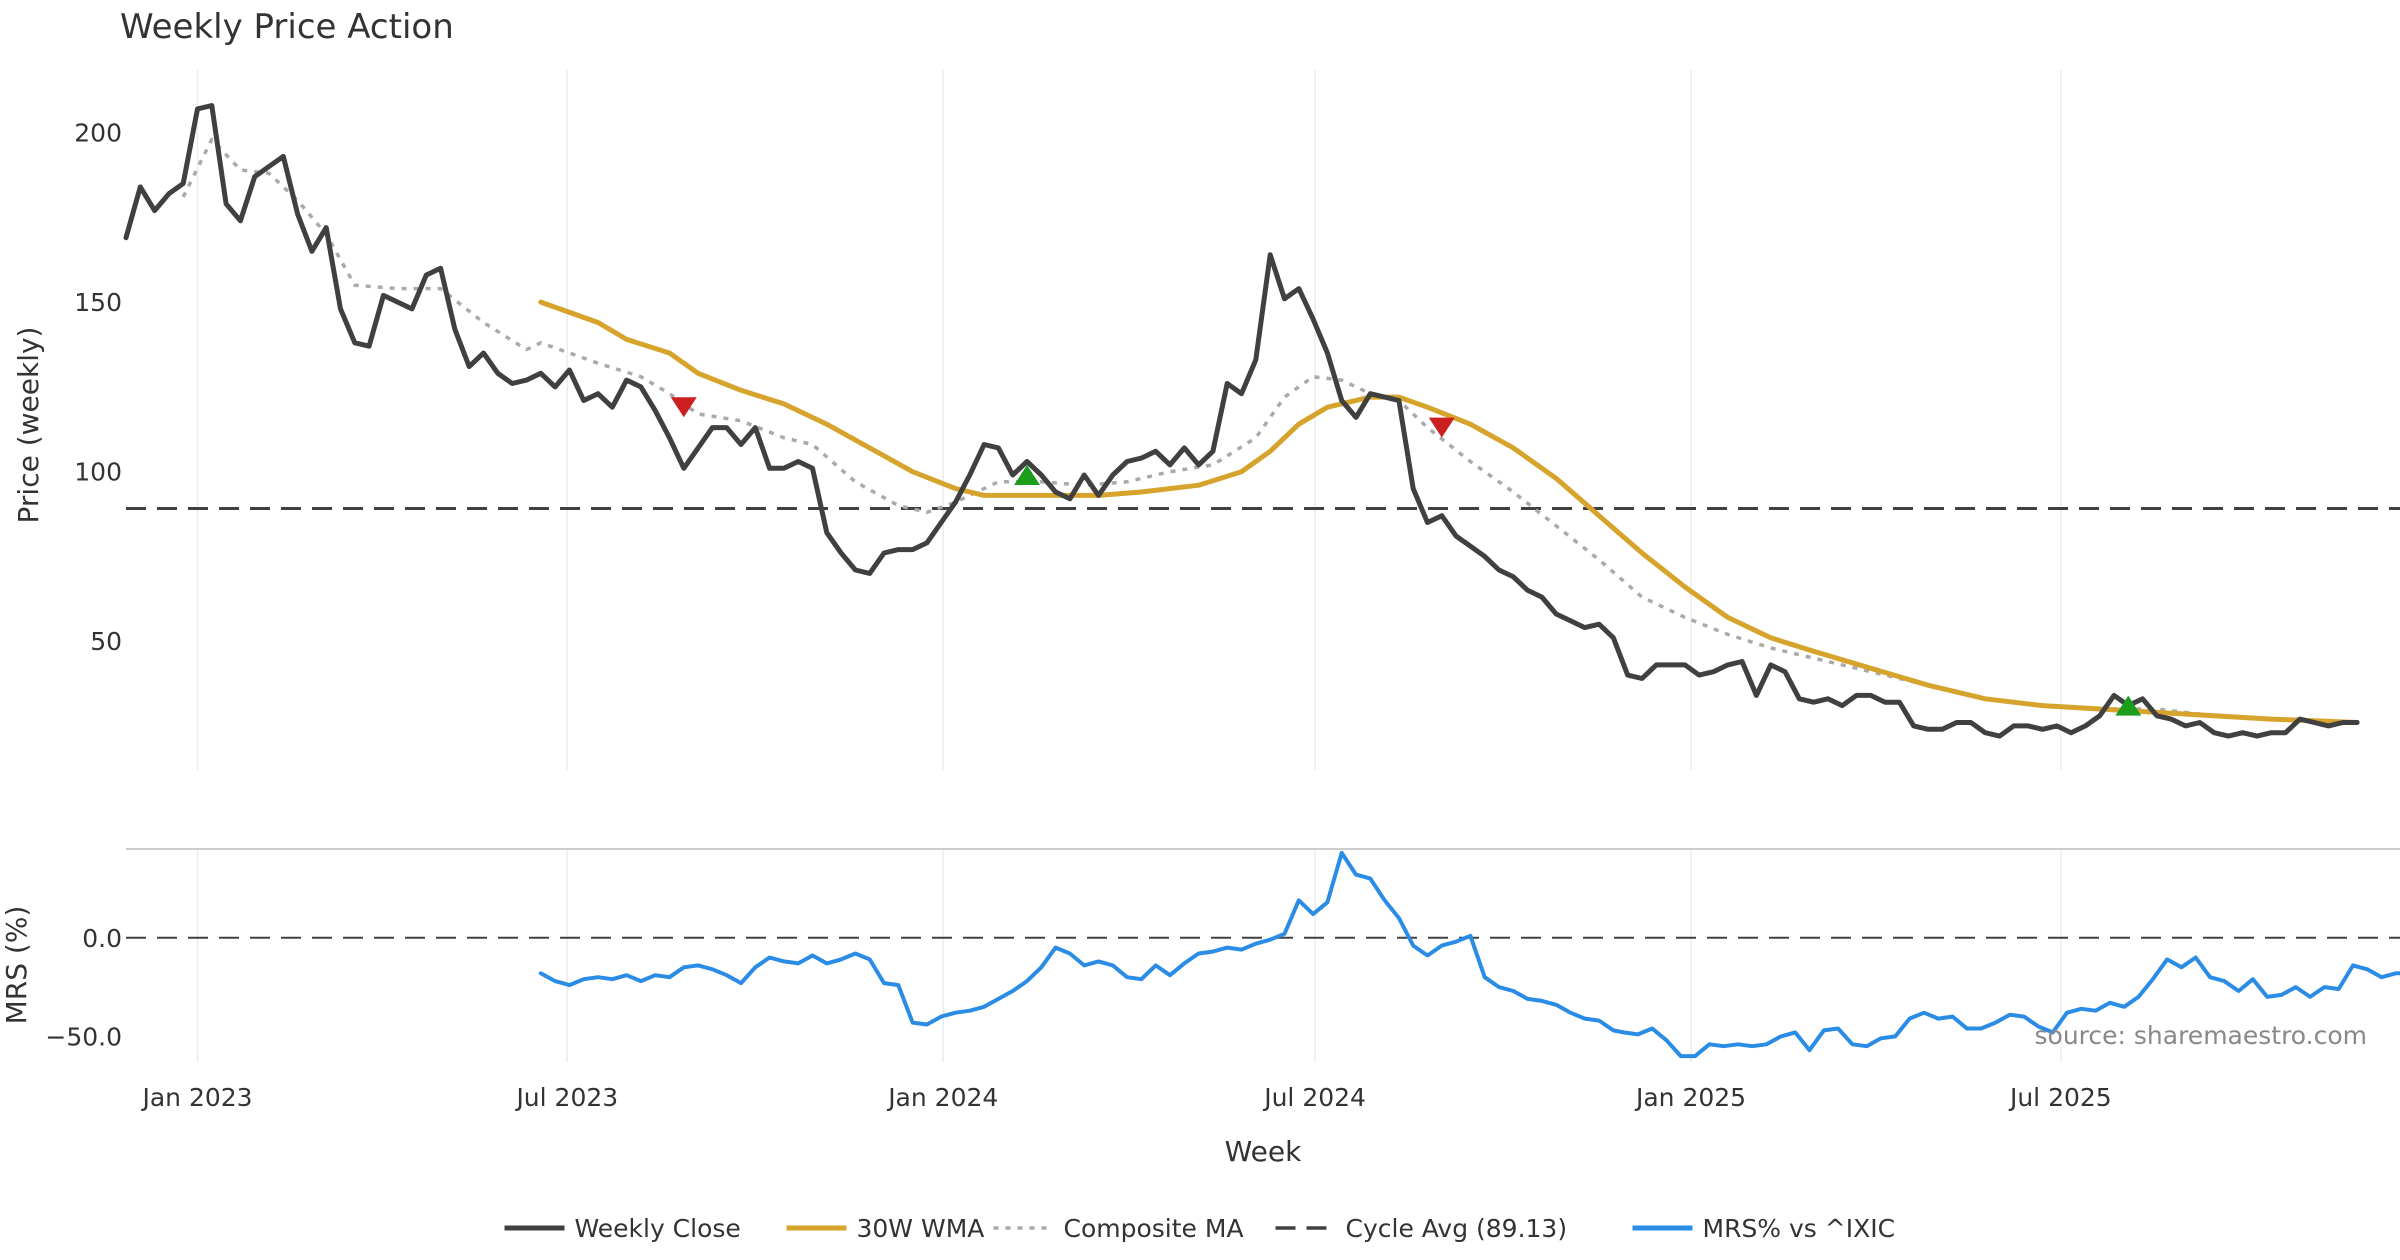 The width and height of the screenshot is (2400, 1260). What do you see at coordinates (566, 1097) in the screenshot?
I see `x-tick-label: Jul 2023` at bounding box center [566, 1097].